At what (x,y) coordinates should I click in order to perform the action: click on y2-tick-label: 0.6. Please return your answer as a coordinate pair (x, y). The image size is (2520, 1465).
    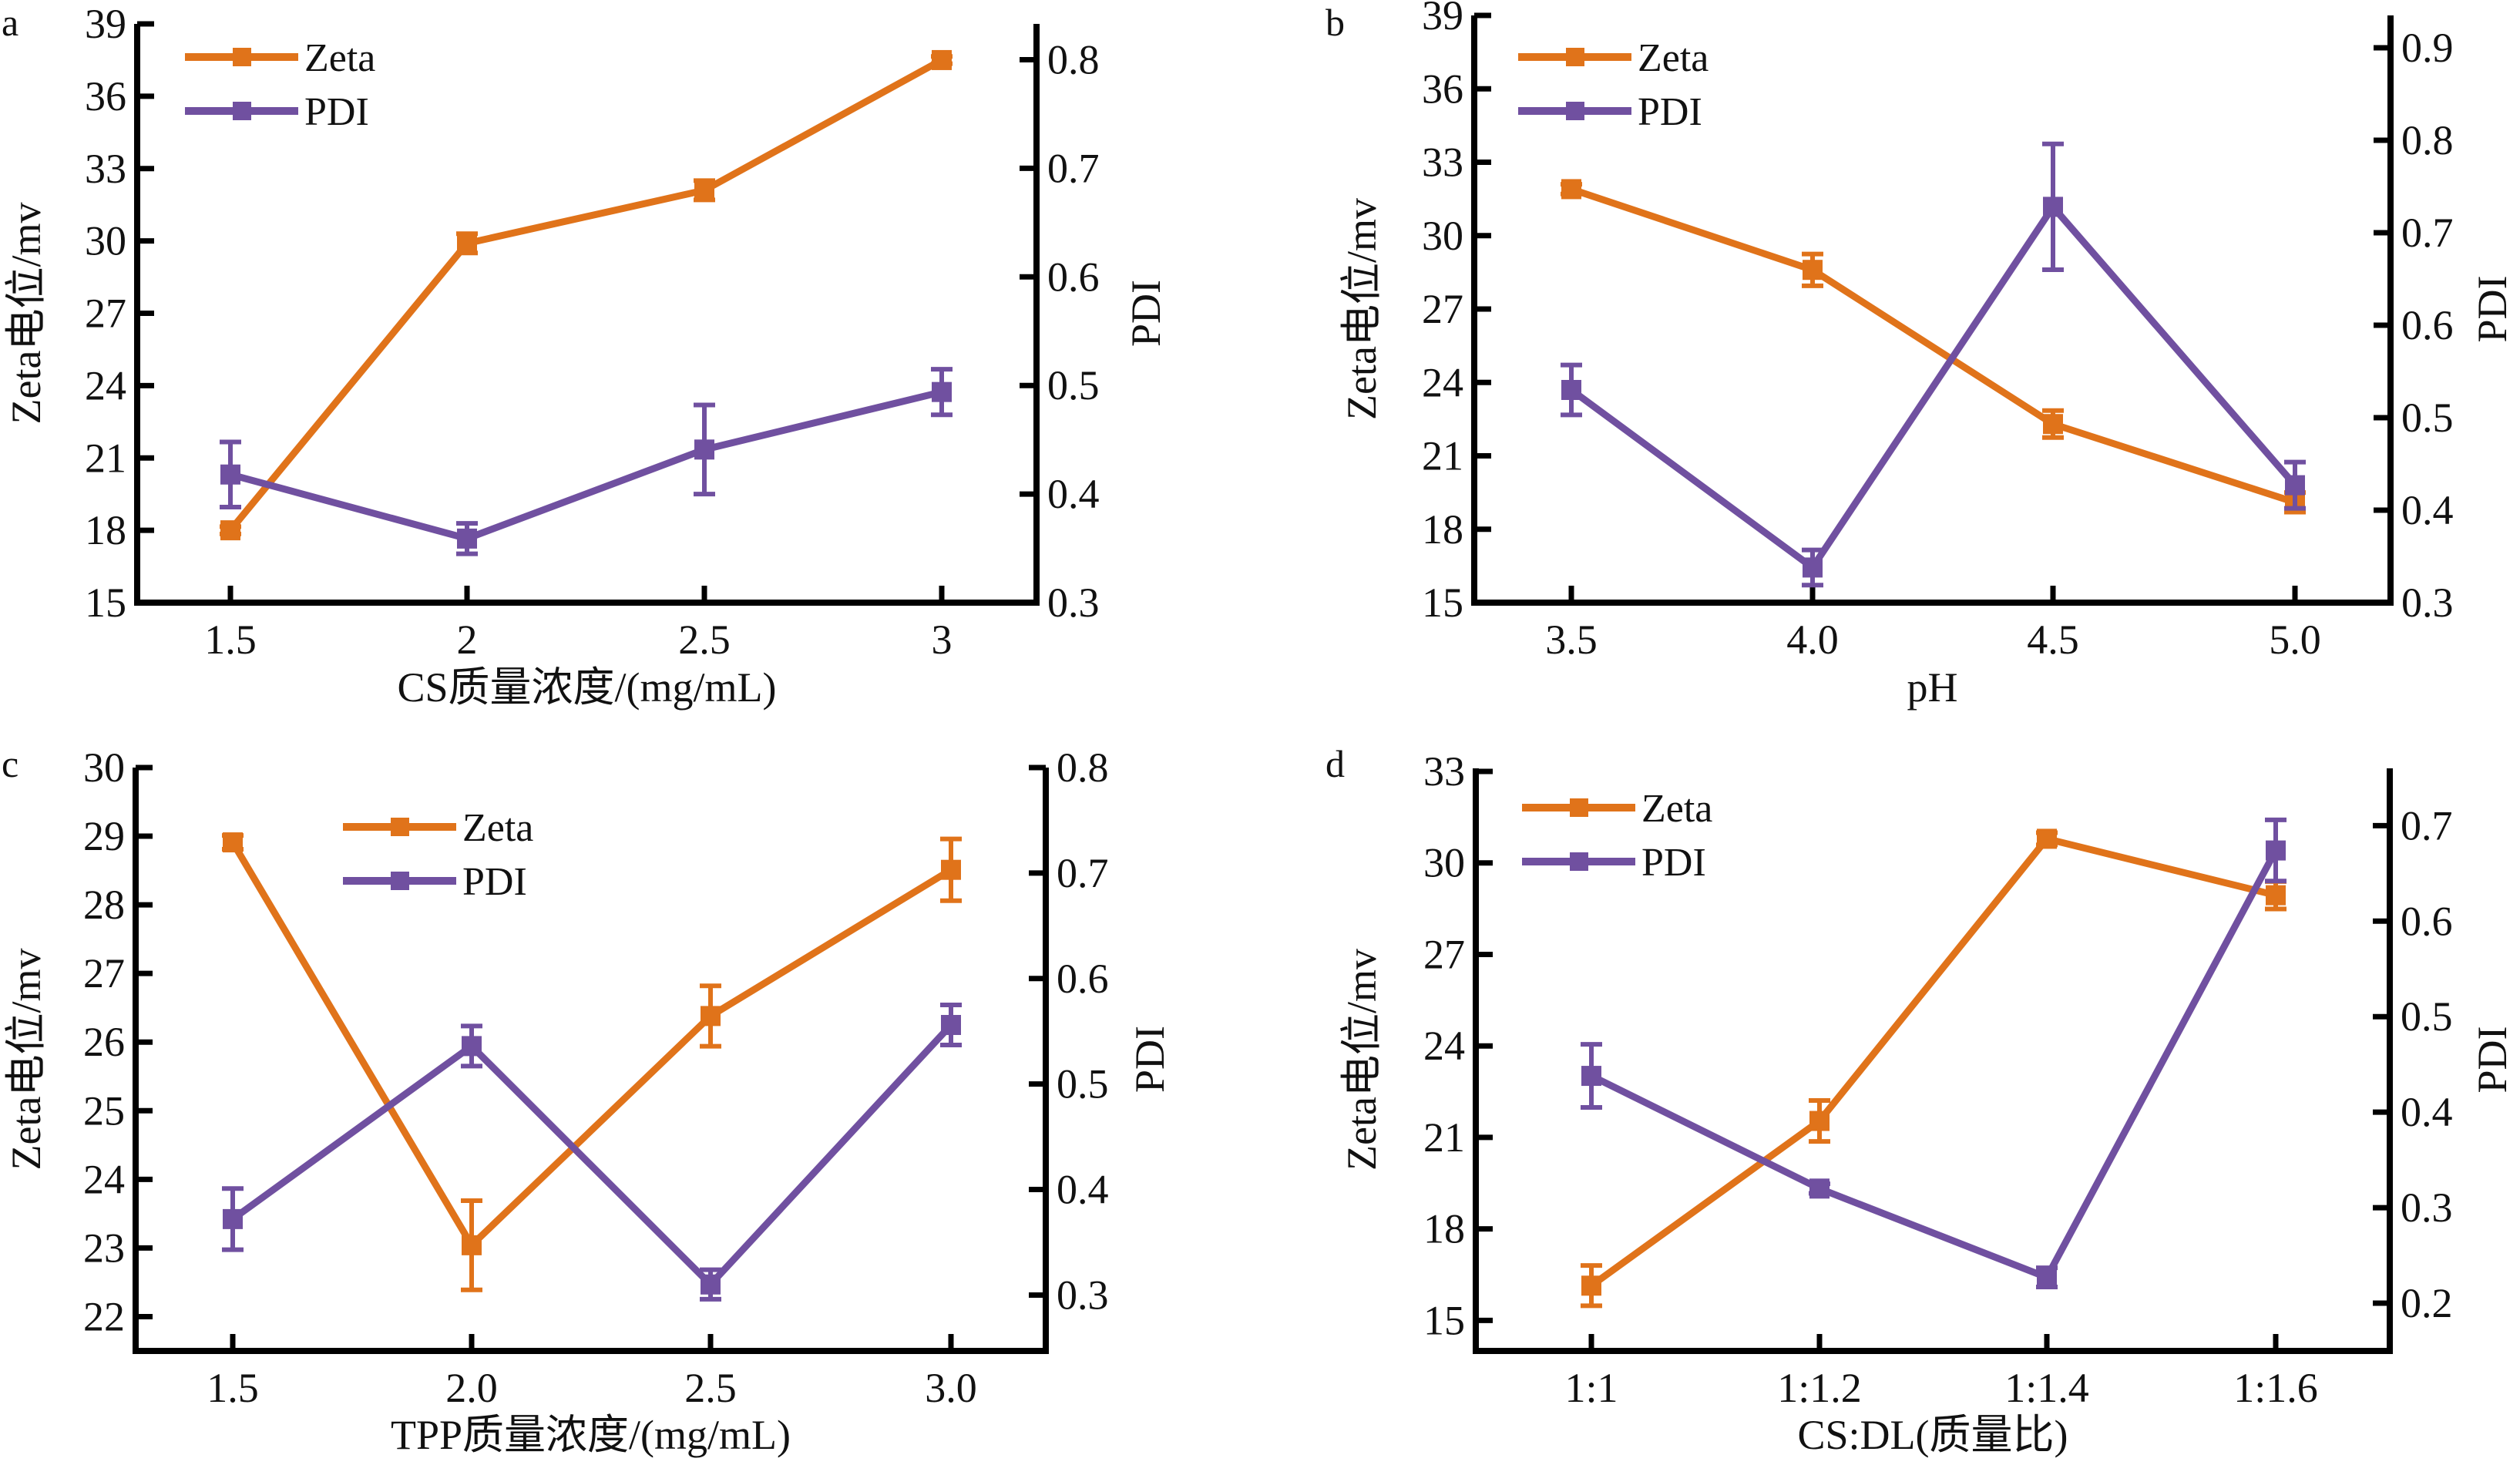
    Looking at the image, I should click on (1074, 277).